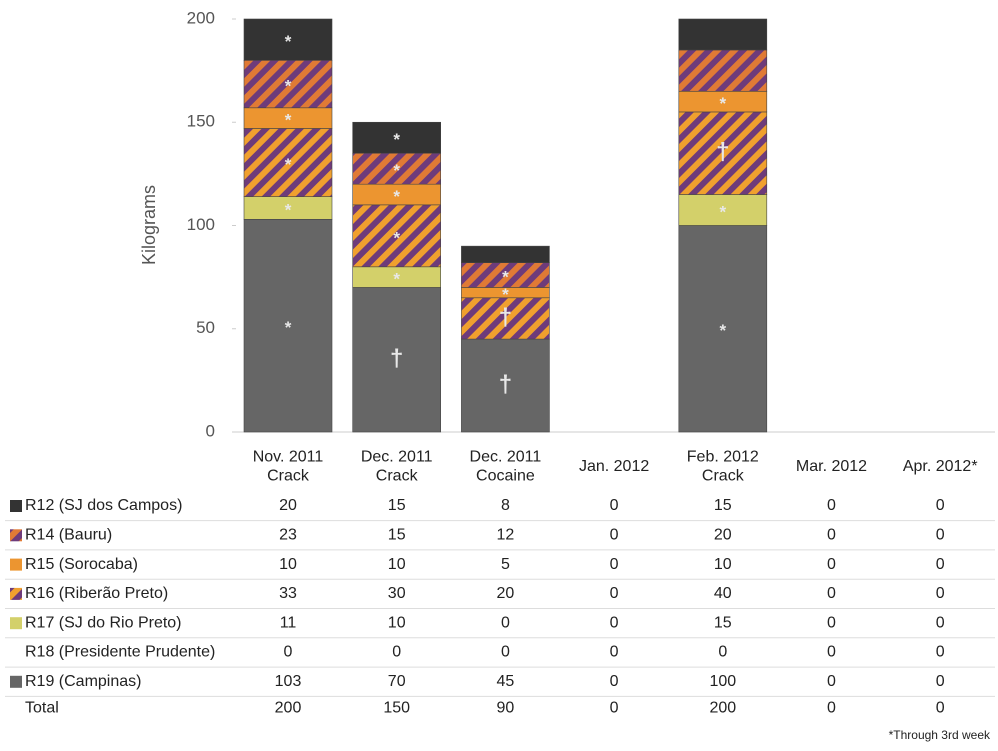 The height and width of the screenshot is (751, 998). Describe the element at coordinates (81, 564) in the screenshot. I see `legend-label: R15 (Sorocaba)` at that location.